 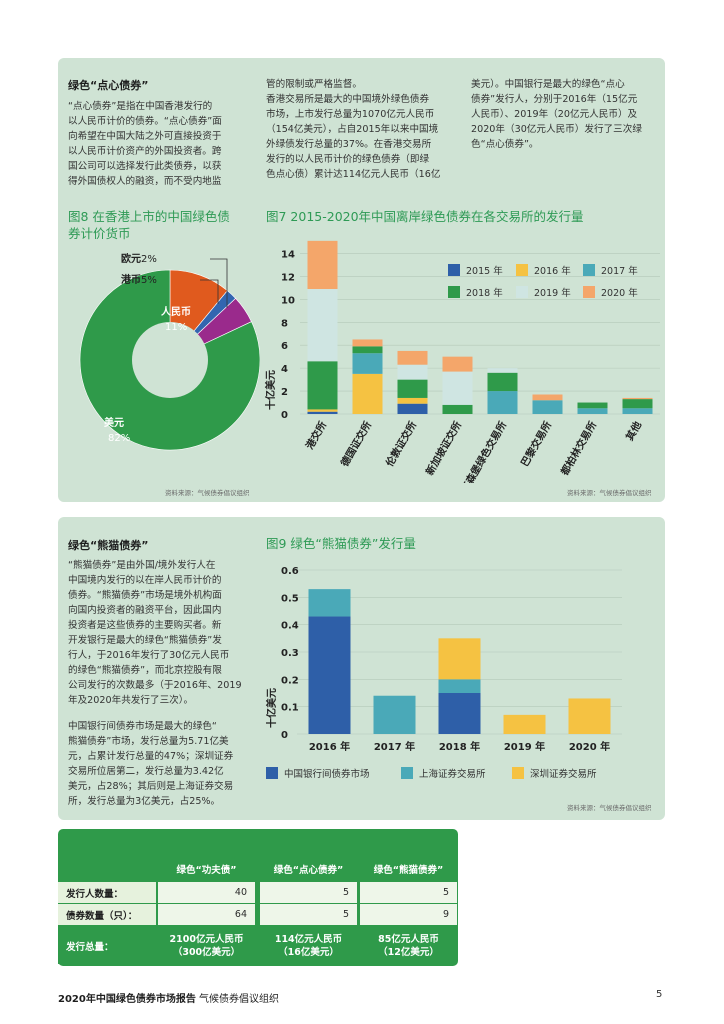 I want to click on table-cell: 9, so click(x=408, y=914).